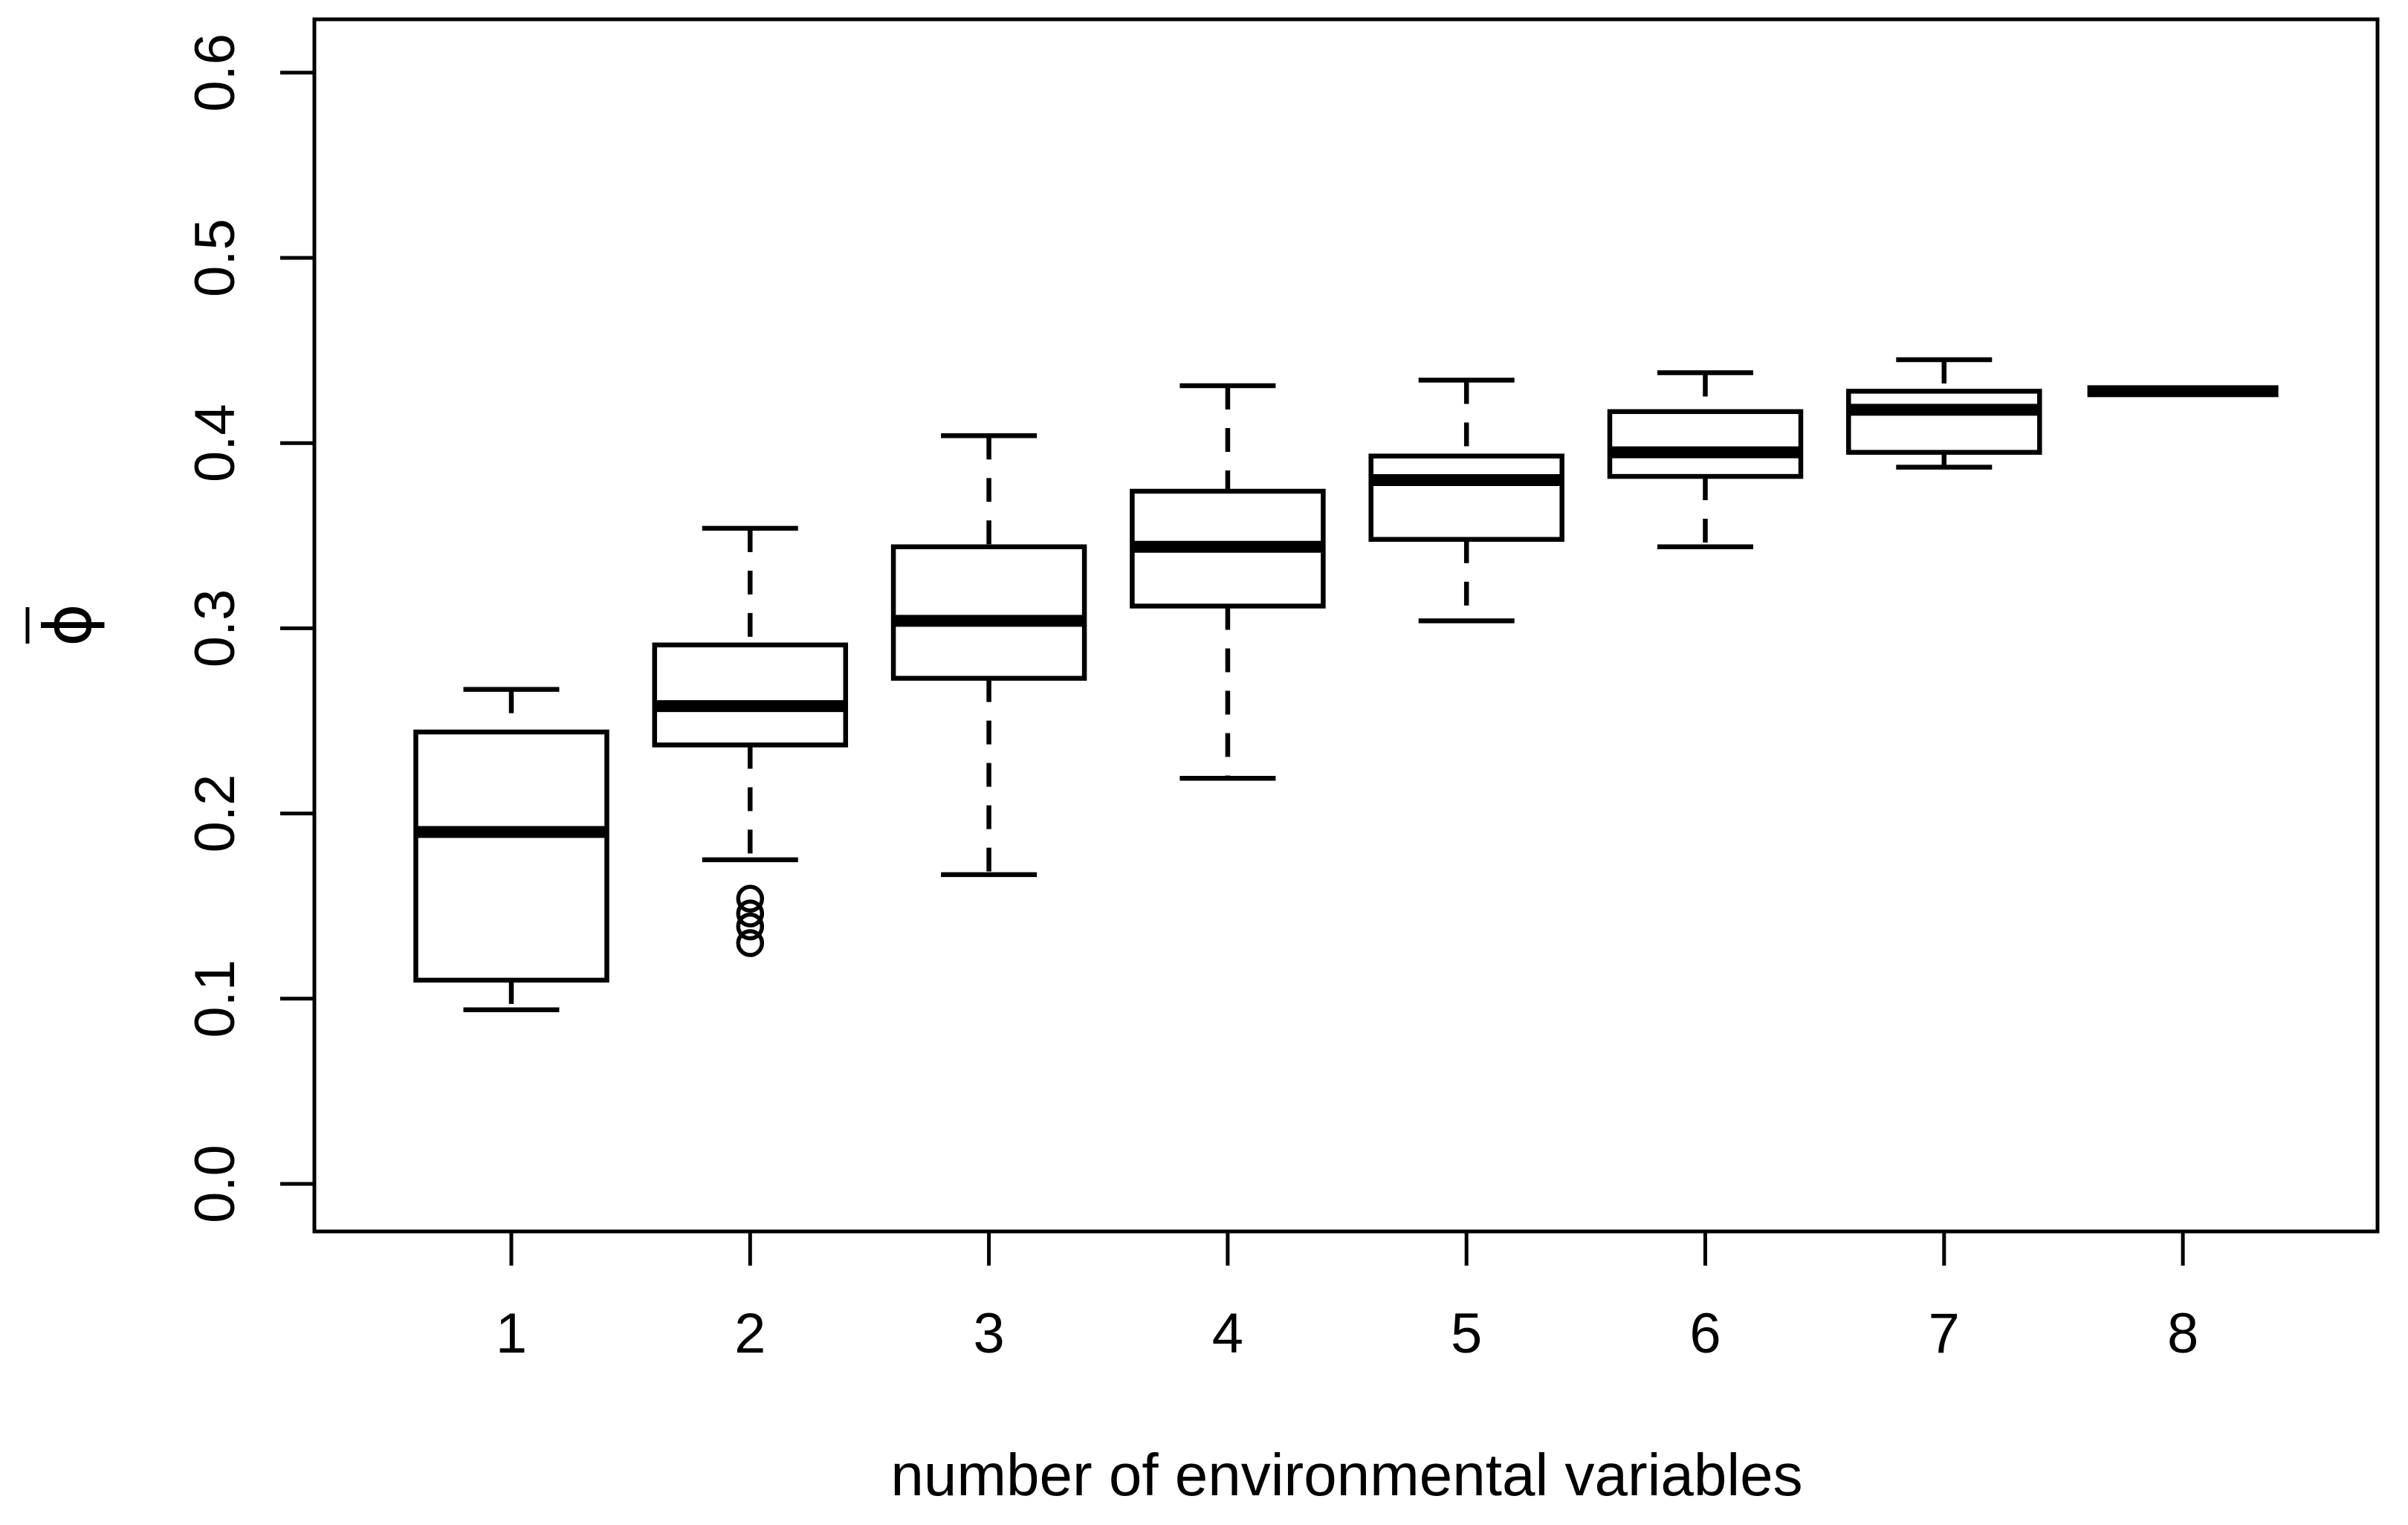 The image size is (2408, 1525). What do you see at coordinates (216, 257) in the screenshot?
I see `y-axis-tick-label: 0.5` at bounding box center [216, 257].